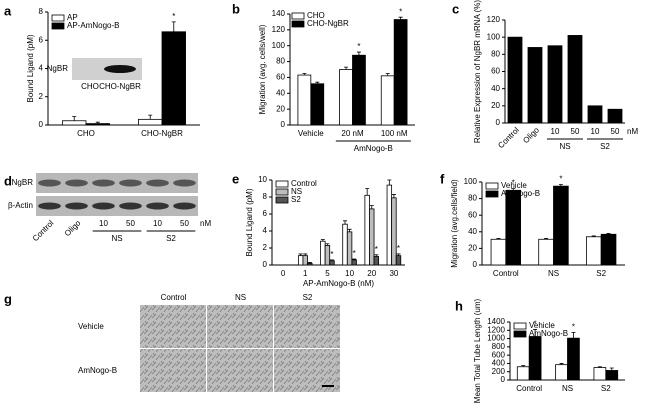 Image resolution: width=648 pixels, height=408 pixels. What do you see at coordinates (499, 363) in the screenshot?
I see `y-tick-label: 400` at bounding box center [499, 363].